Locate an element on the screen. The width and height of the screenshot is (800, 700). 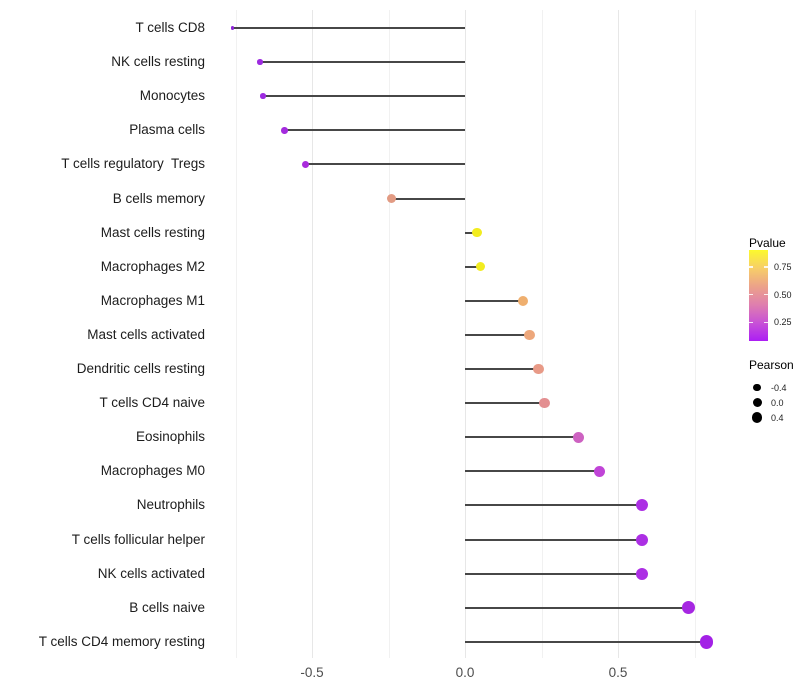
category-label: B cells naive is located at coordinates (167, 607).